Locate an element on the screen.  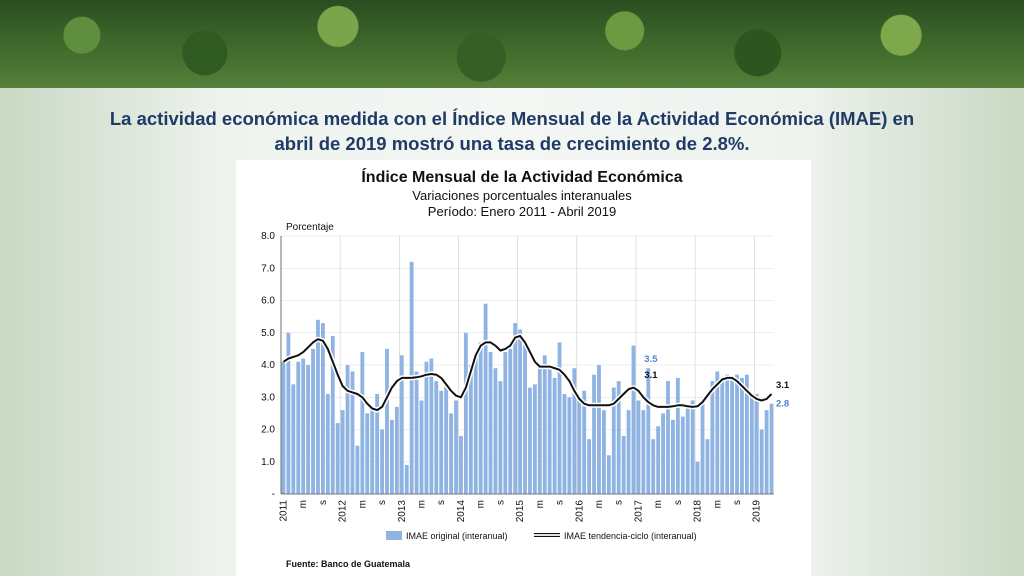
x-tick-label: 2018 is located at coordinates (698, 511).